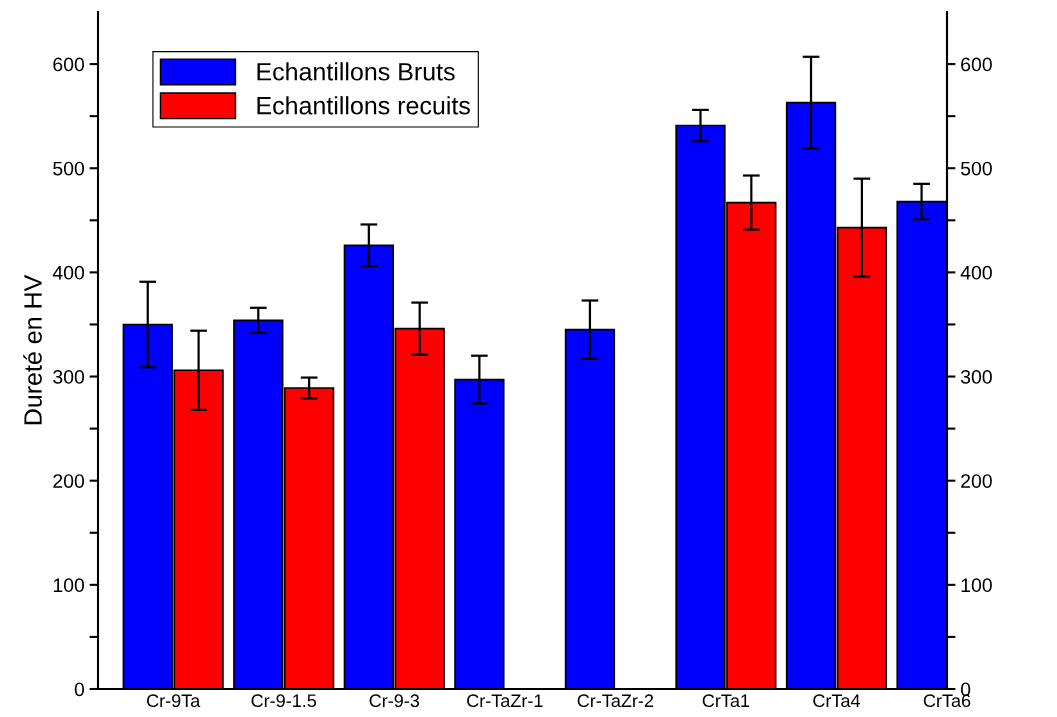 This screenshot has height=717, width=1057. Describe the element at coordinates (284, 701) in the screenshot. I see `x-tick-label: Cr-9-1.5` at that location.